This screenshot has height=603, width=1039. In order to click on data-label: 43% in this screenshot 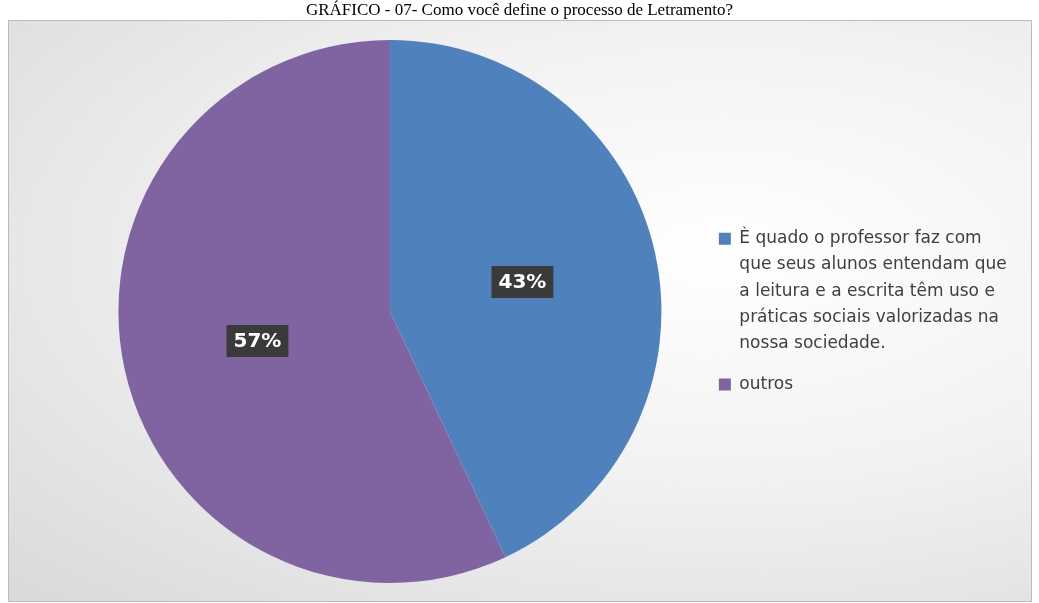, I will do `click(522, 281)`.